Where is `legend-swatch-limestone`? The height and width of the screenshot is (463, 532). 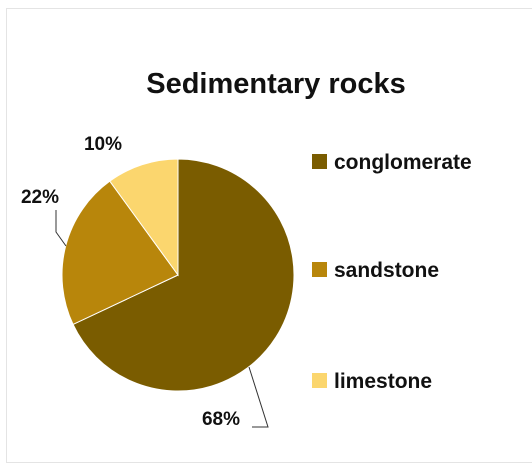
legend-swatch-limestone is located at coordinates (319, 380).